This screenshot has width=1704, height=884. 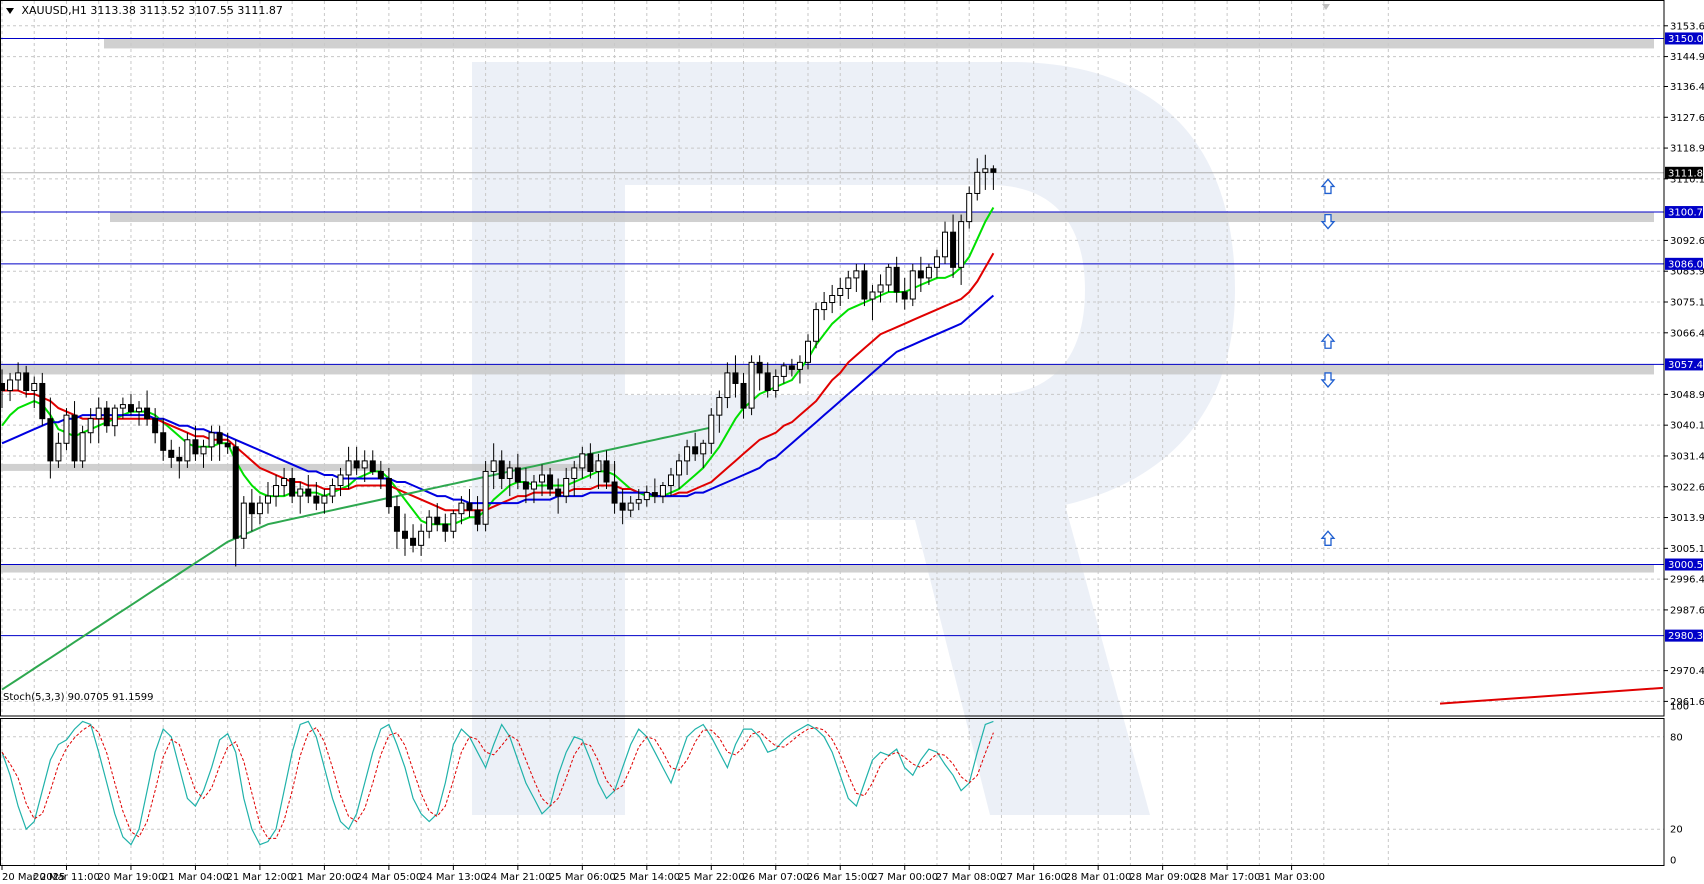 I want to click on level-tag-label: 3000.55, so click(x=1686, y=565).